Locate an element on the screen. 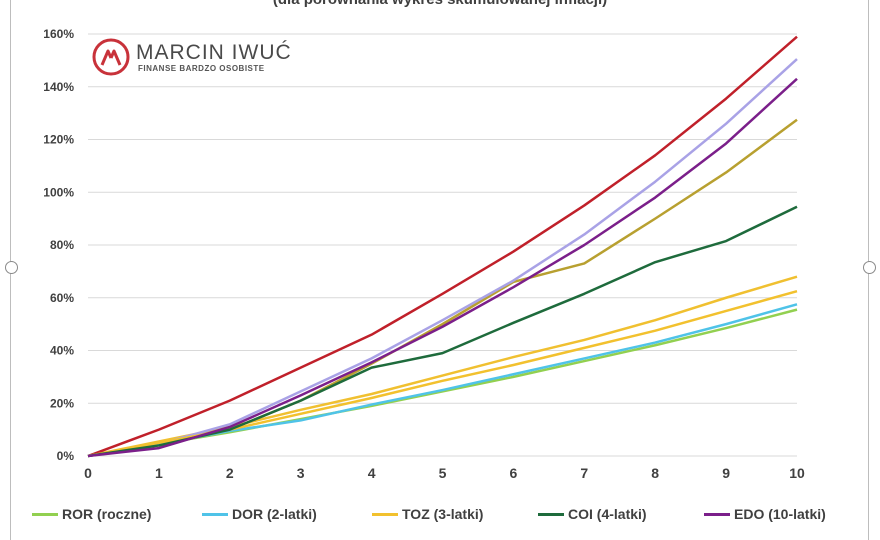  y-tick-label: 60% is located at coordinates (62, 298).